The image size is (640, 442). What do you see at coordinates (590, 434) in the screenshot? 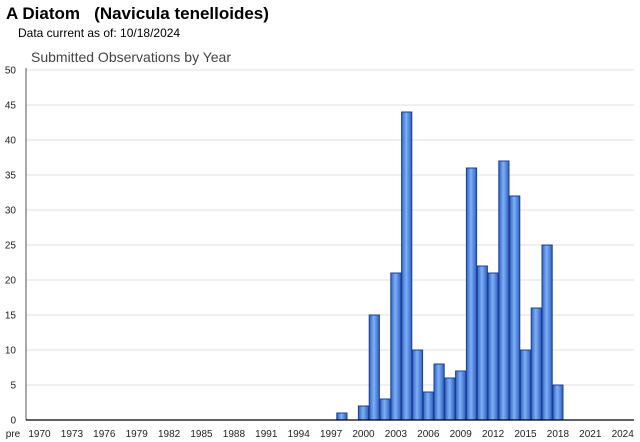
I see `x-tick-label: 2021` at bounding box center [590, 434].